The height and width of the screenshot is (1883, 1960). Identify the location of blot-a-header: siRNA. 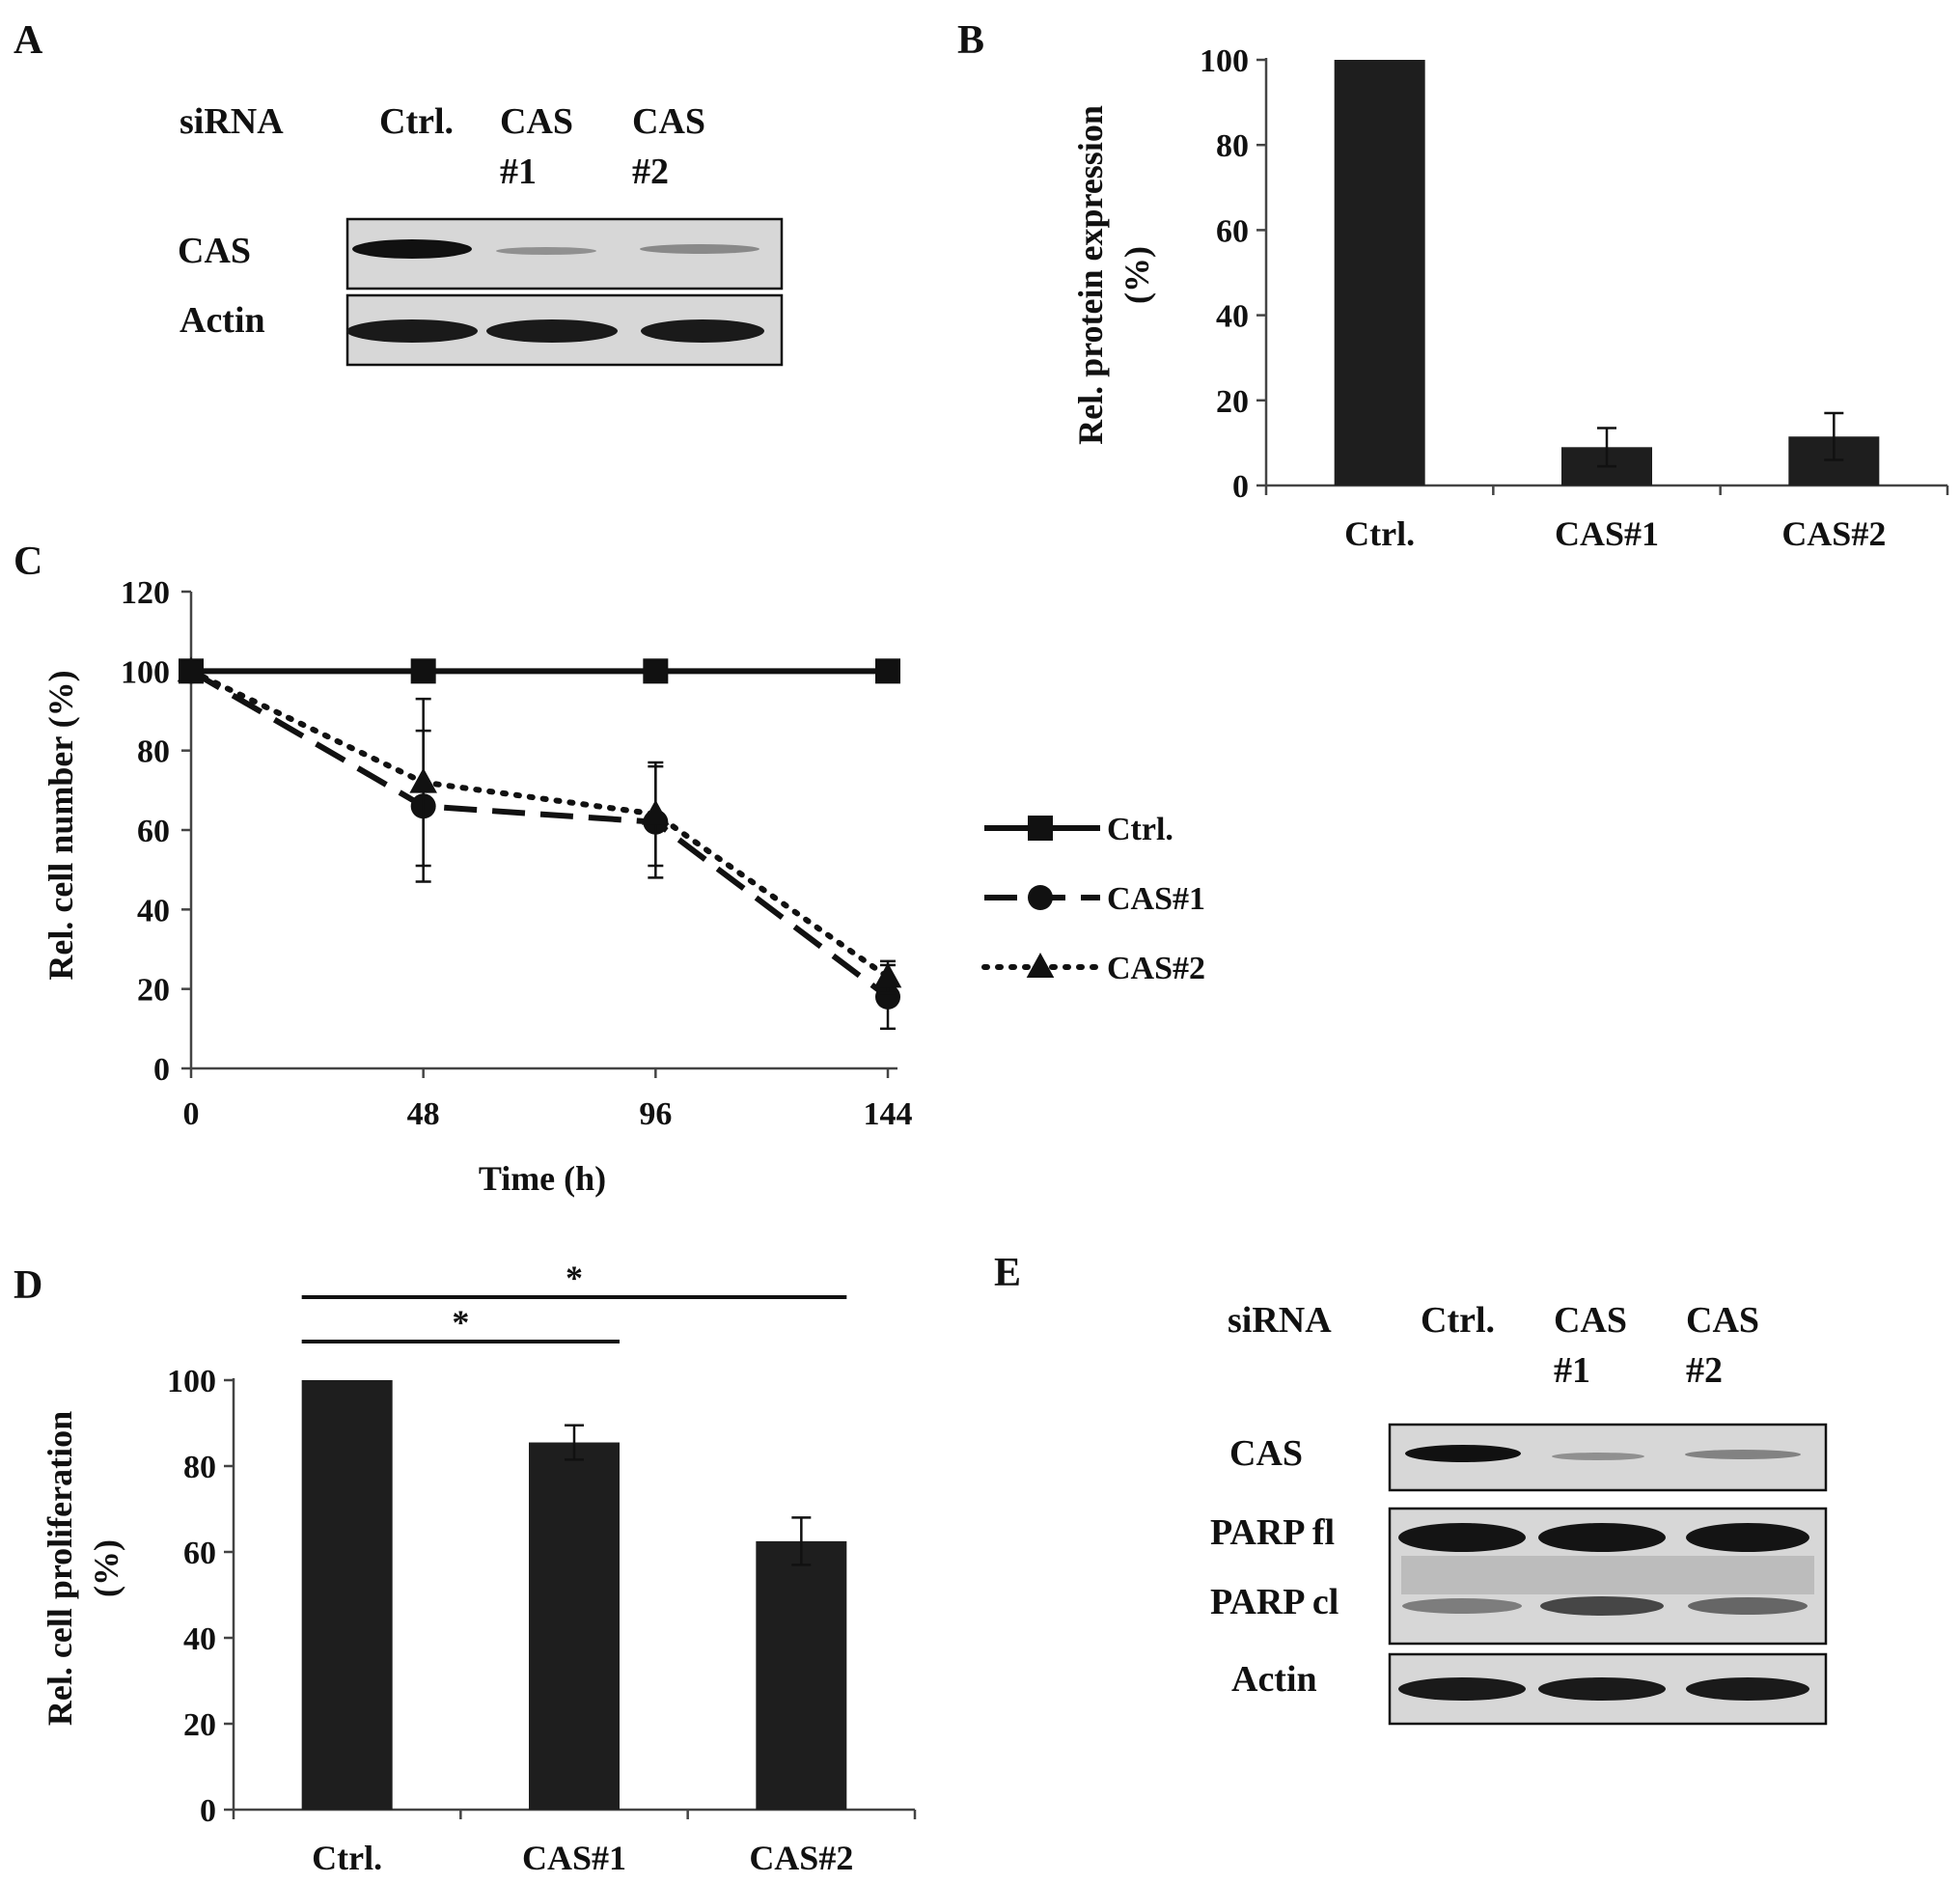
(231, 121).